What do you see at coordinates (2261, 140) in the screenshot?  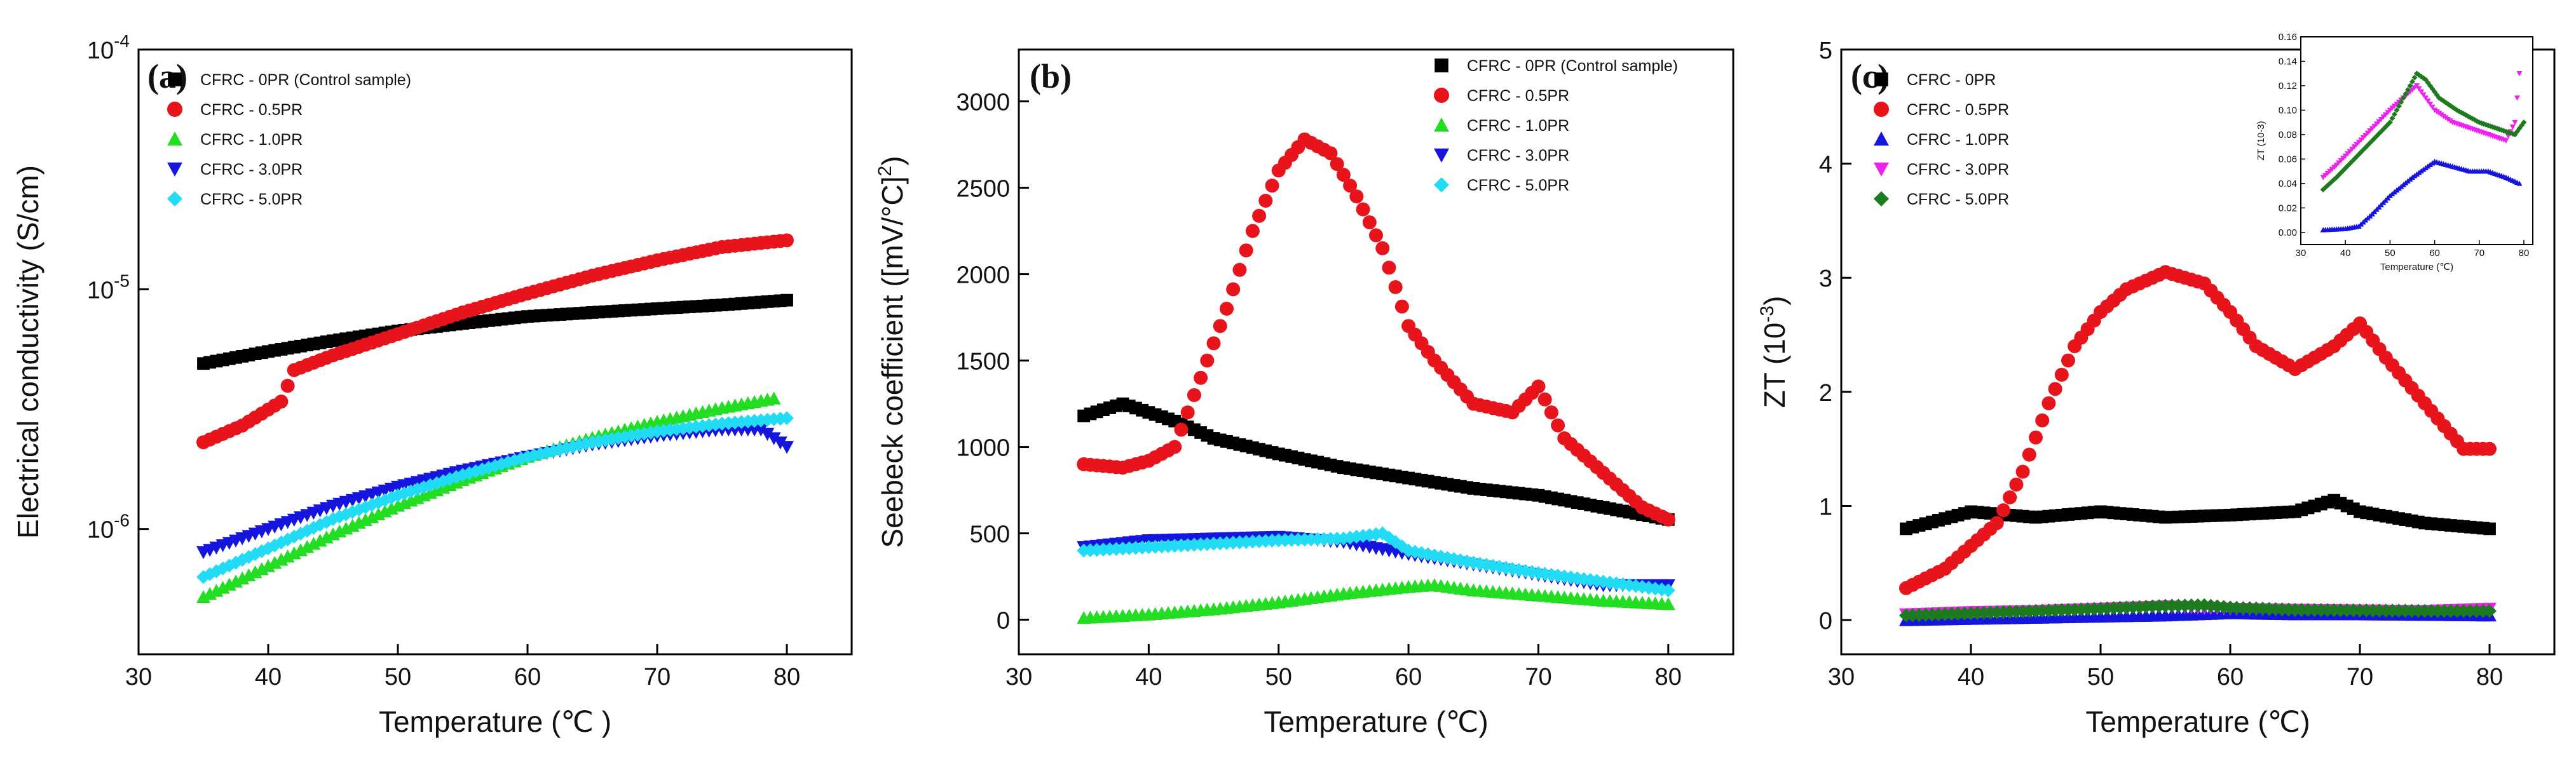 I see `inset-y-axis-title: ZT (10-3)` at bounding box center [2261, 140].